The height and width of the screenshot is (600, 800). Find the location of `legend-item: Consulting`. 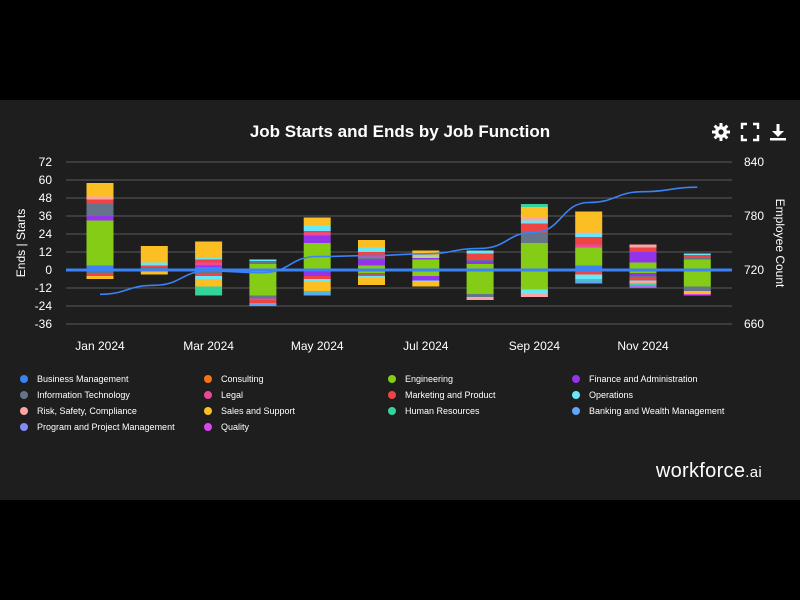

legend-item: Consulting is located at coordinates (234, 379).